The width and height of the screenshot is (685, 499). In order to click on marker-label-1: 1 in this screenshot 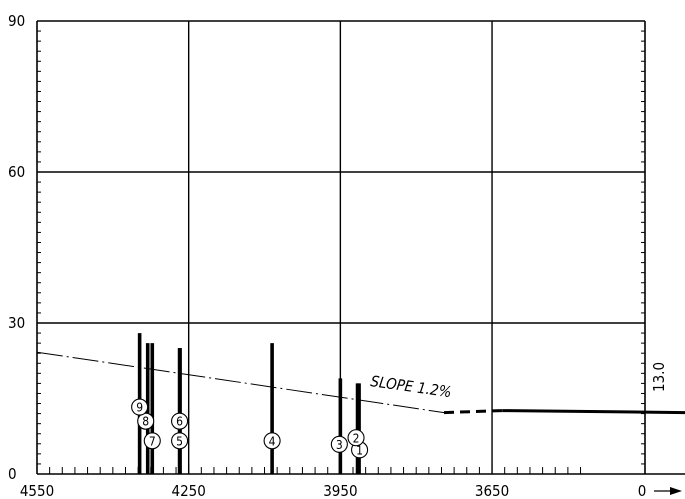, I will do `click(359, 450)`.